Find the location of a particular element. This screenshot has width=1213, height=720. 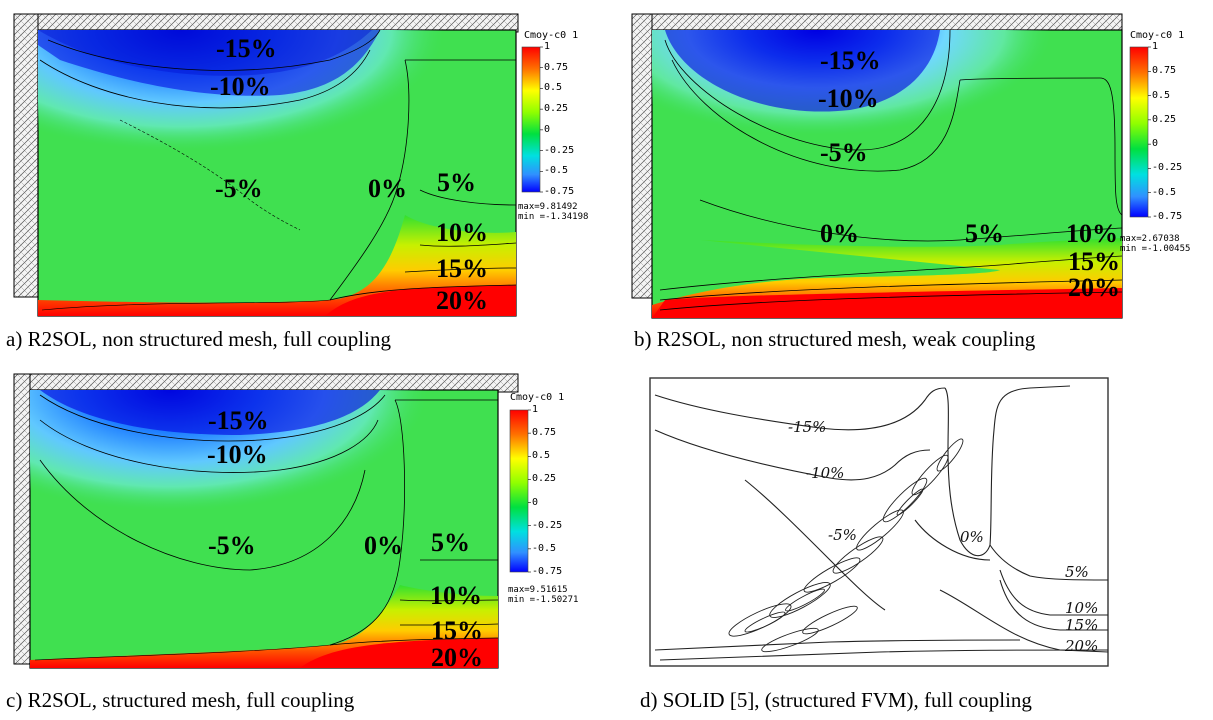

panel-a-label-minus10: -10% is located at coordinates (240, 86).